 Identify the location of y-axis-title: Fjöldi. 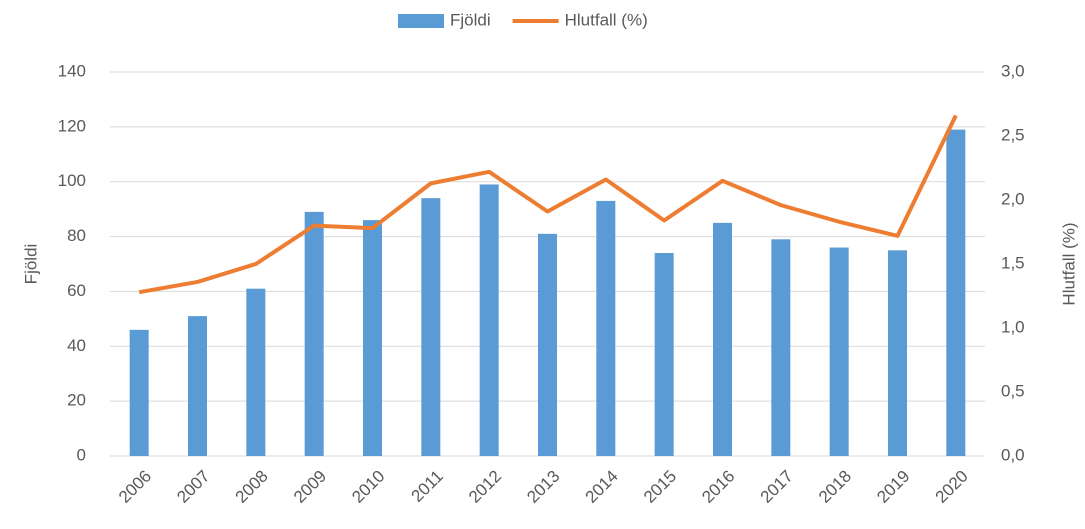
(30, 264).